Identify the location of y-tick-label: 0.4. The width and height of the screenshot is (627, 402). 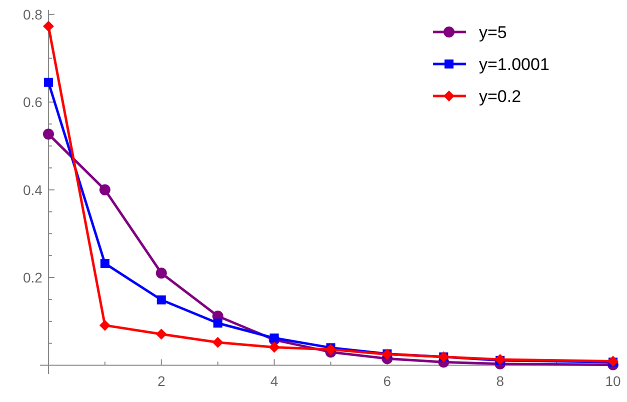
(33, 190).